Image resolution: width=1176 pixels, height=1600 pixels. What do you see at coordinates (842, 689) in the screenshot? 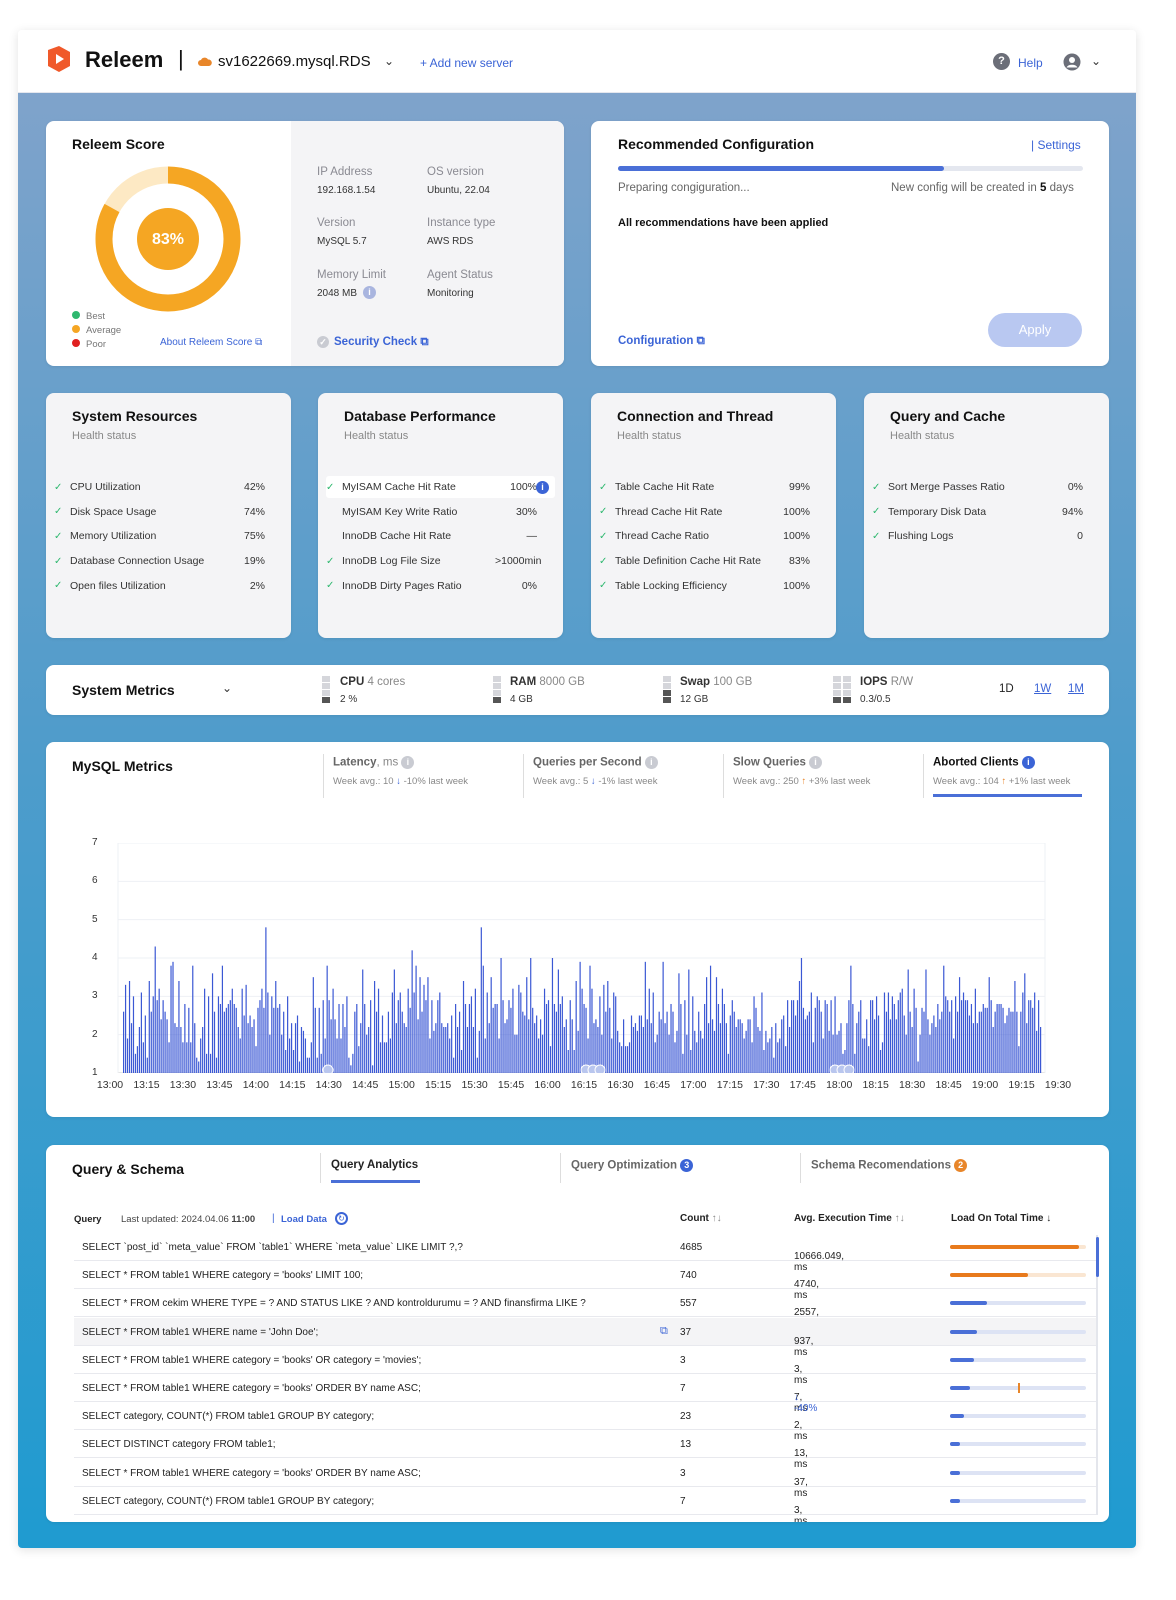
I see `iops-gauge-icon` at bounding box center [842, 689].